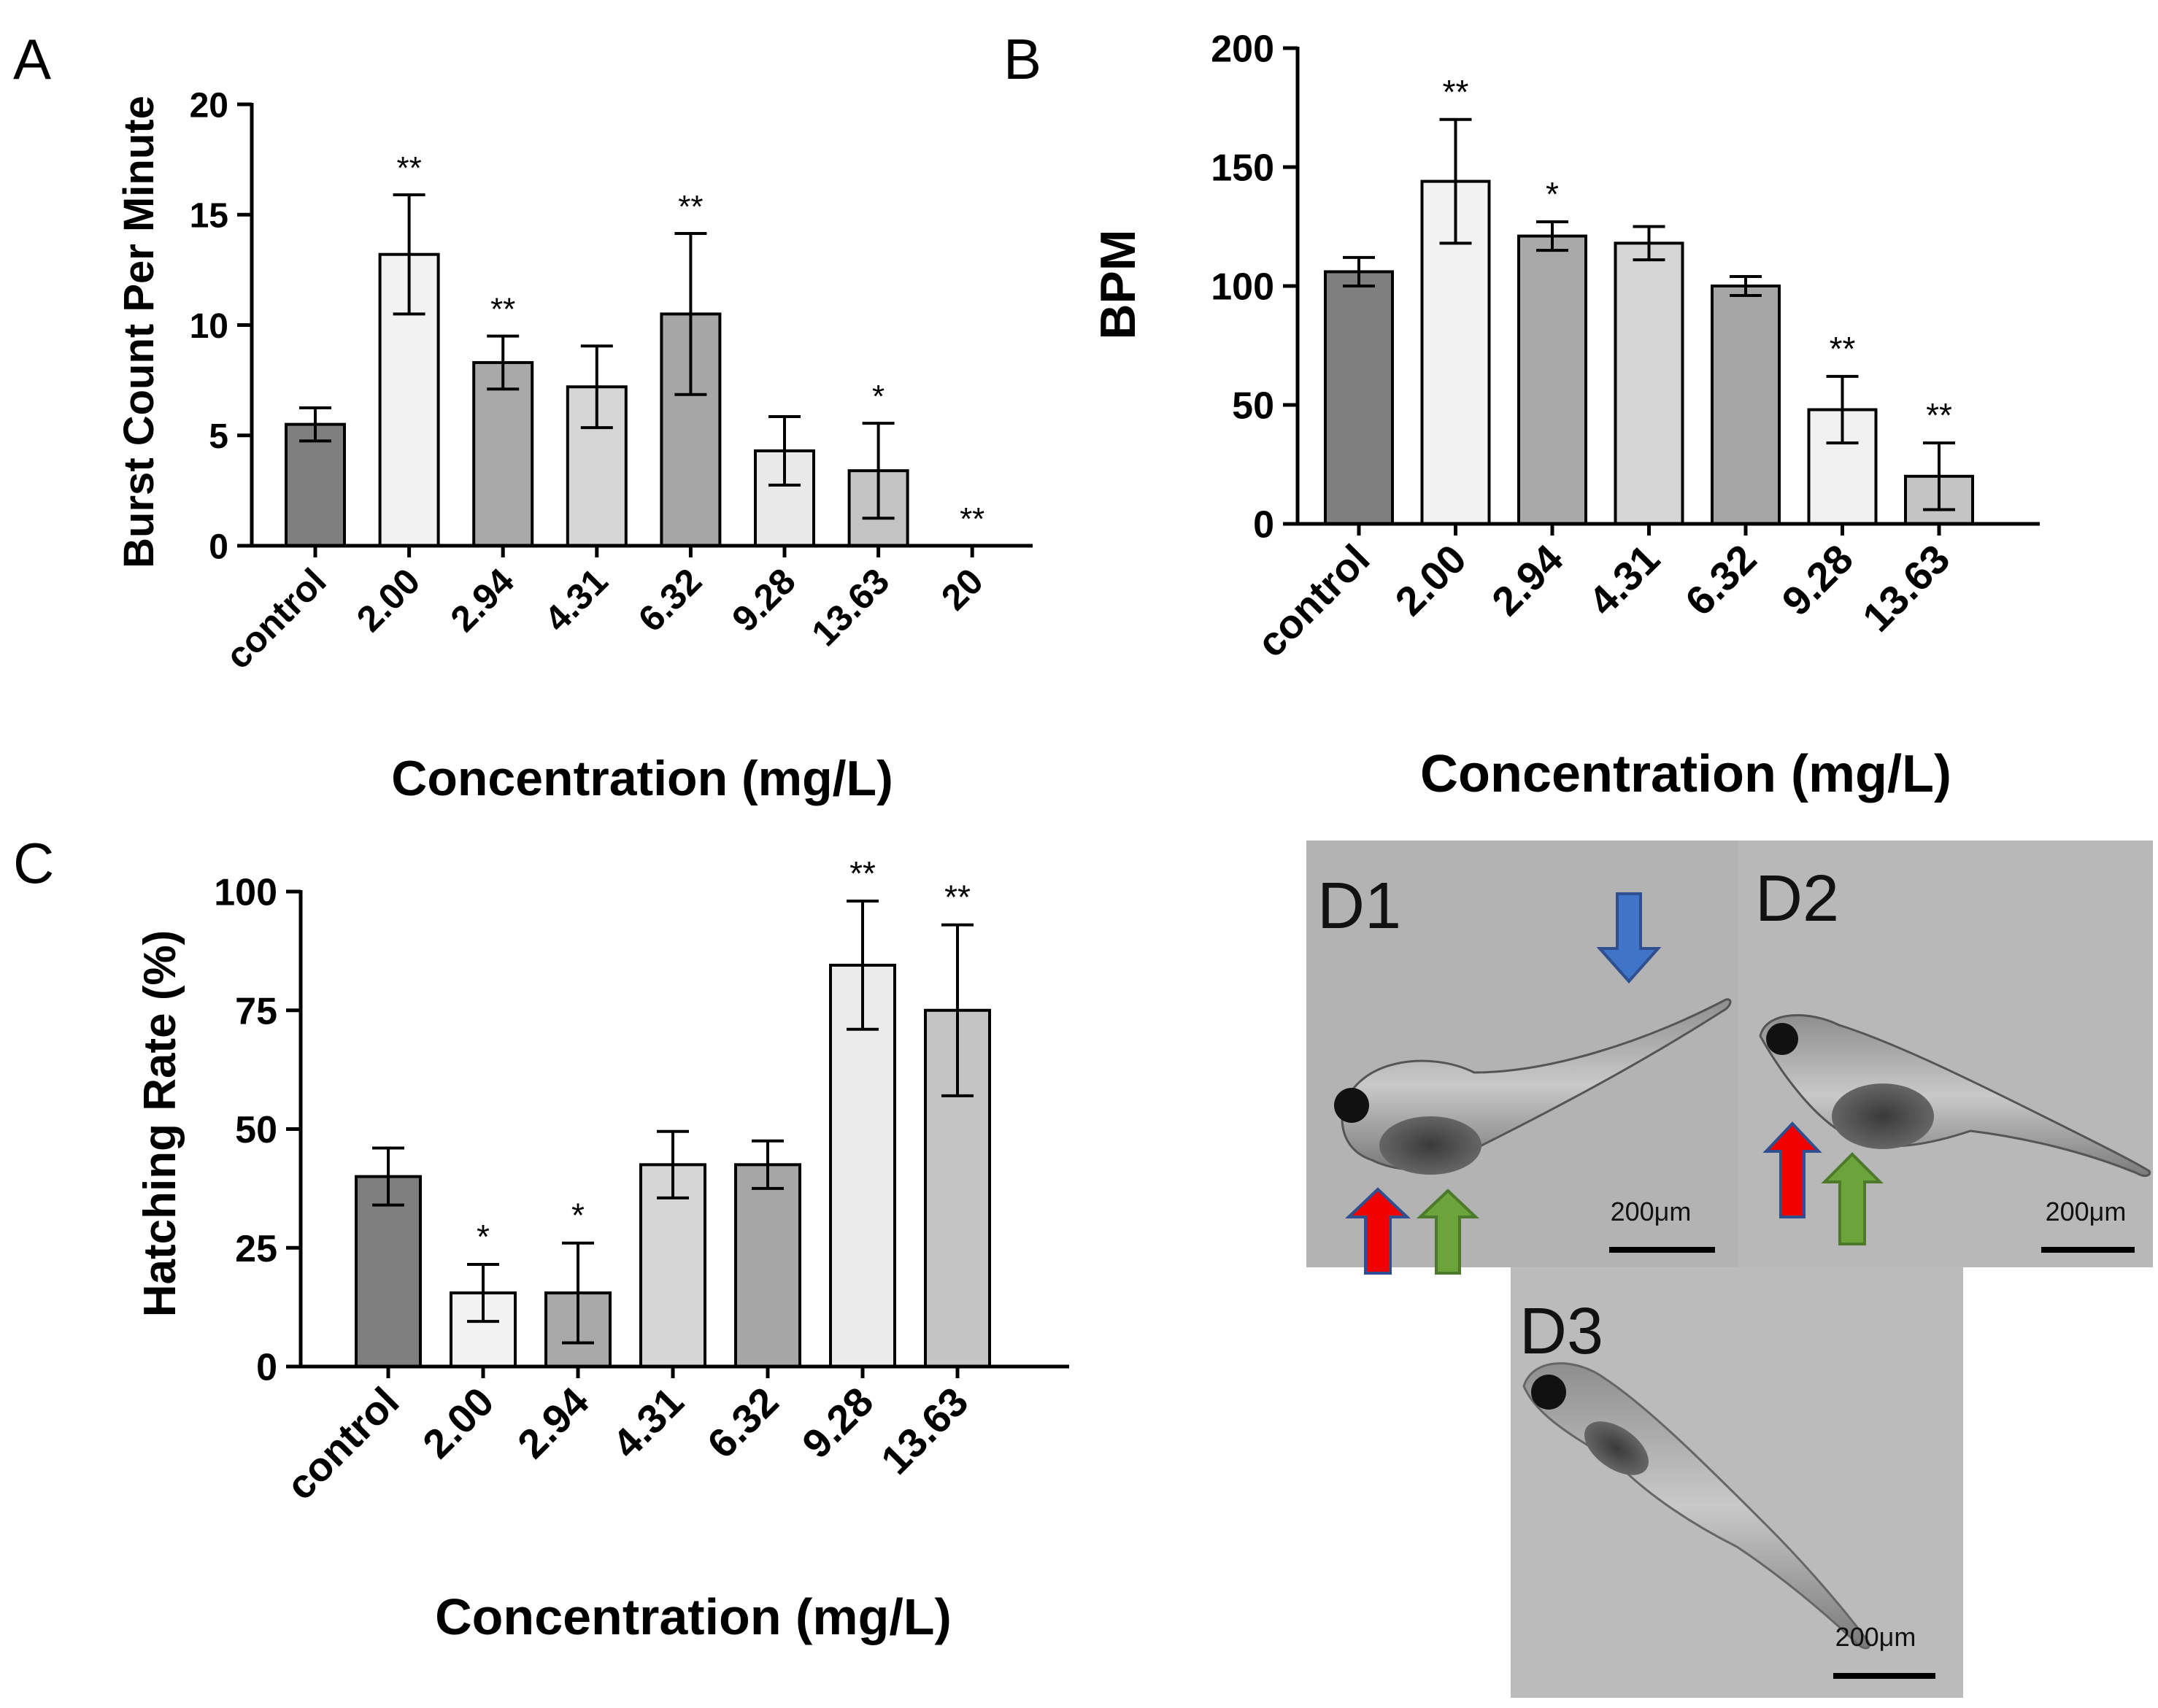 Image resolution: width=2158 pixels, height=1708 pixels. I want to click on micrograph-label: D1, so click(1359, 906).